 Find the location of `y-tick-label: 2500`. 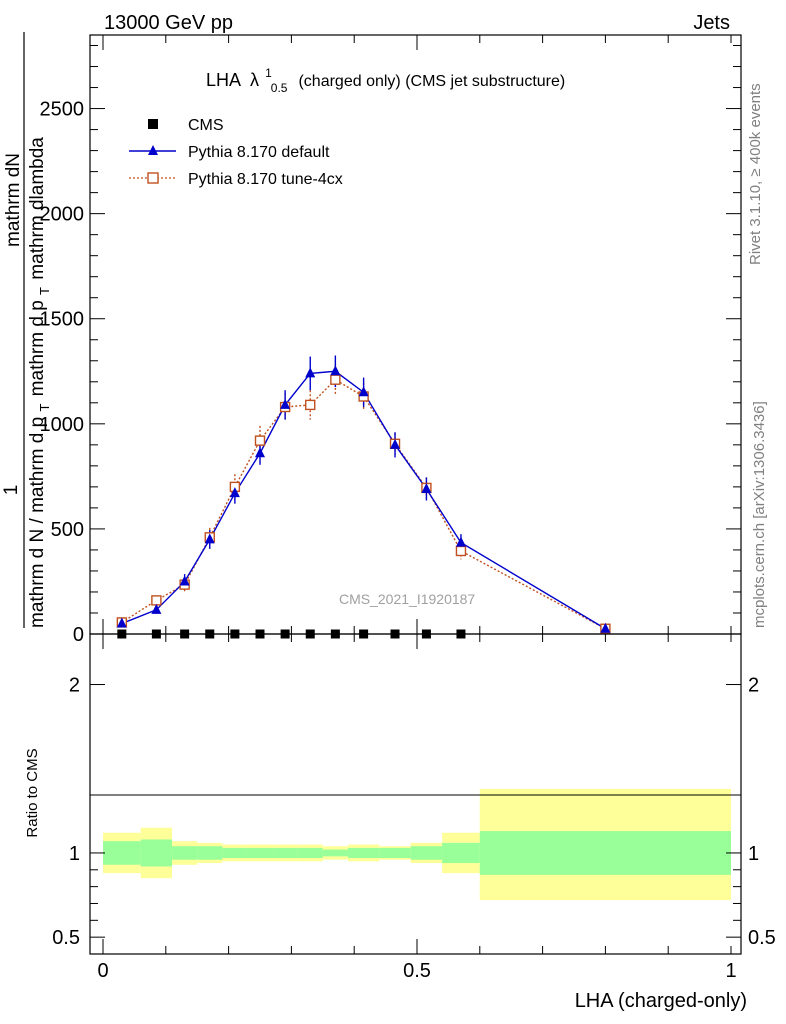

y-tick-label: 2500 is located at coordinates (62, 110).